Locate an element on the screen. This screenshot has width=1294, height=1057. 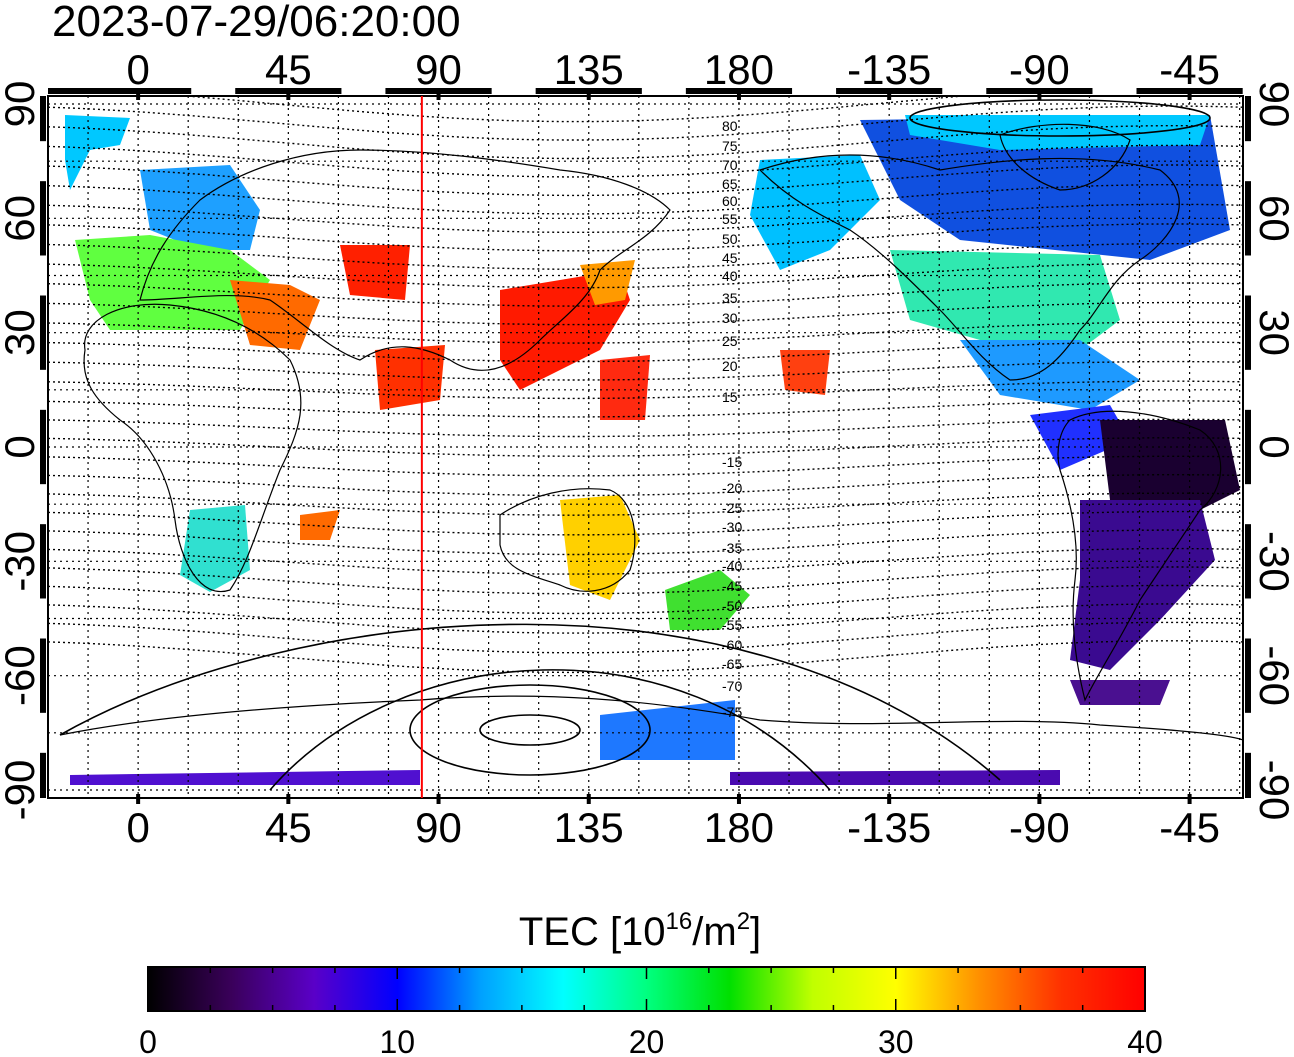
left-edge-bar is located at coordinates (43, 447).